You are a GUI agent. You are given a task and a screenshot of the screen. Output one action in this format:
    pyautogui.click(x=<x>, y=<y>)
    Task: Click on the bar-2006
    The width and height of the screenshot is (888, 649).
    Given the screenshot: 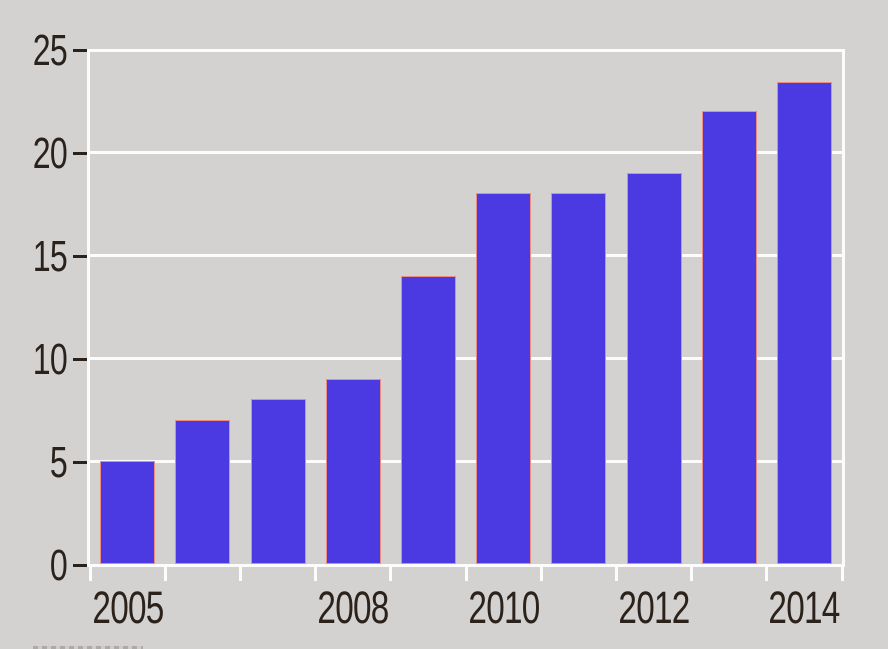 What is the action you would take?
    pyautogui.click(x=203, y=491)
    